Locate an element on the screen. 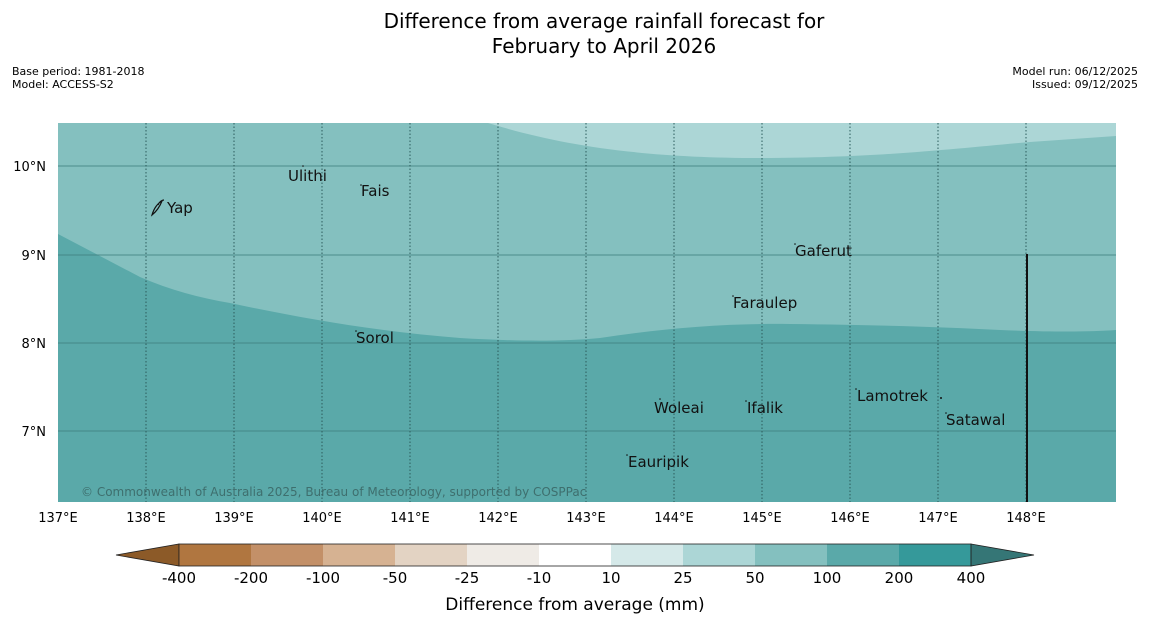  colorbar-right-arrow is located at coordinates (1002, 555).